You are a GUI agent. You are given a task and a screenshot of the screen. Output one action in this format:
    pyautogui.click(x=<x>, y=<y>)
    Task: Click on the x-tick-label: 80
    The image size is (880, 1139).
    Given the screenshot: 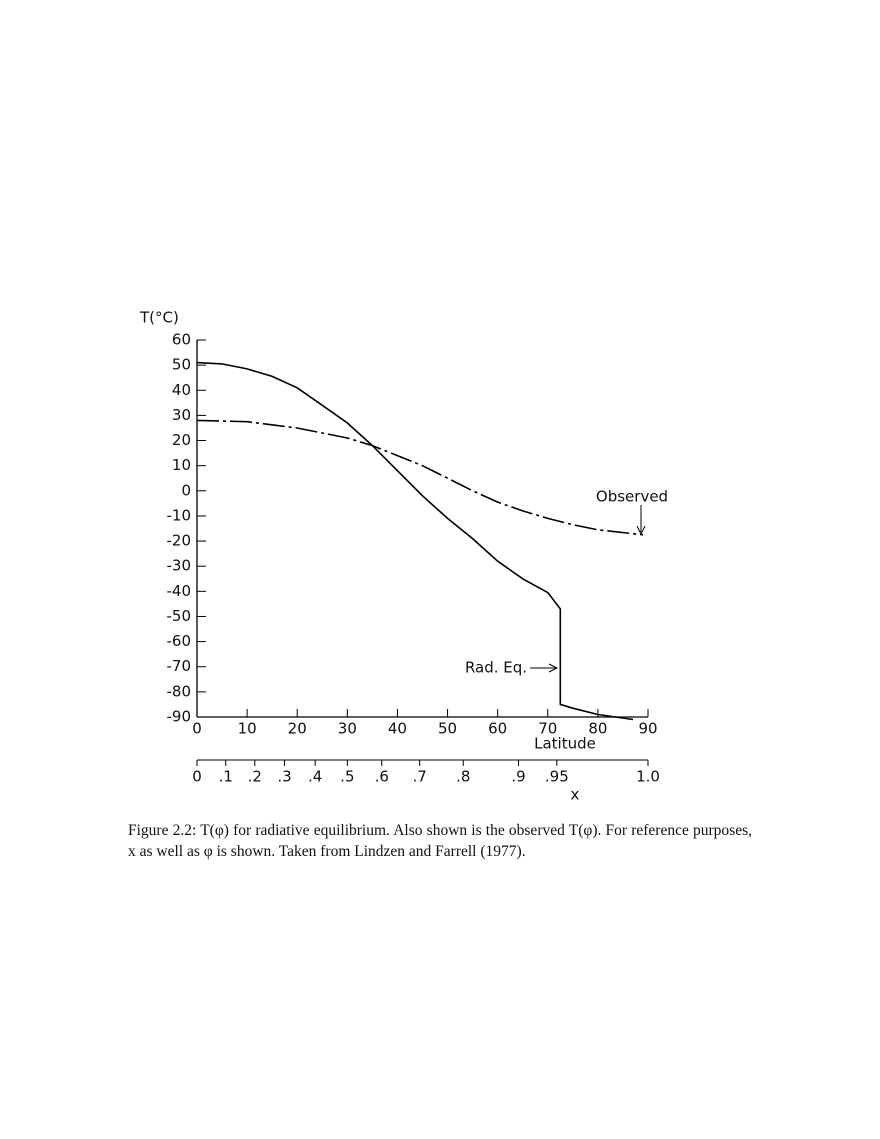 What is the action you would take?
    pyautogui.click(x=597, y=729)
    